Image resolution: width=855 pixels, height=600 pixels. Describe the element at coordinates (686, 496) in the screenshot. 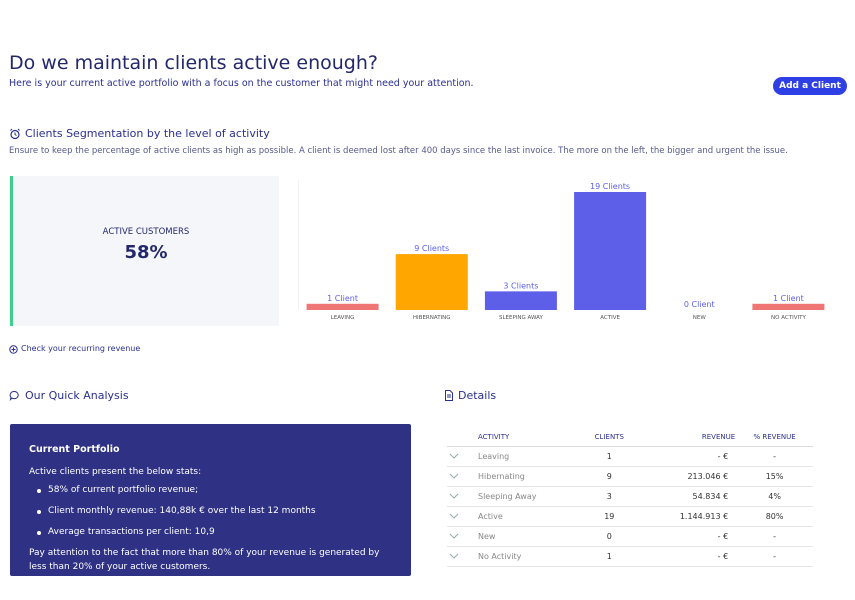

I see `table-cell: 54.834 €` at that location.